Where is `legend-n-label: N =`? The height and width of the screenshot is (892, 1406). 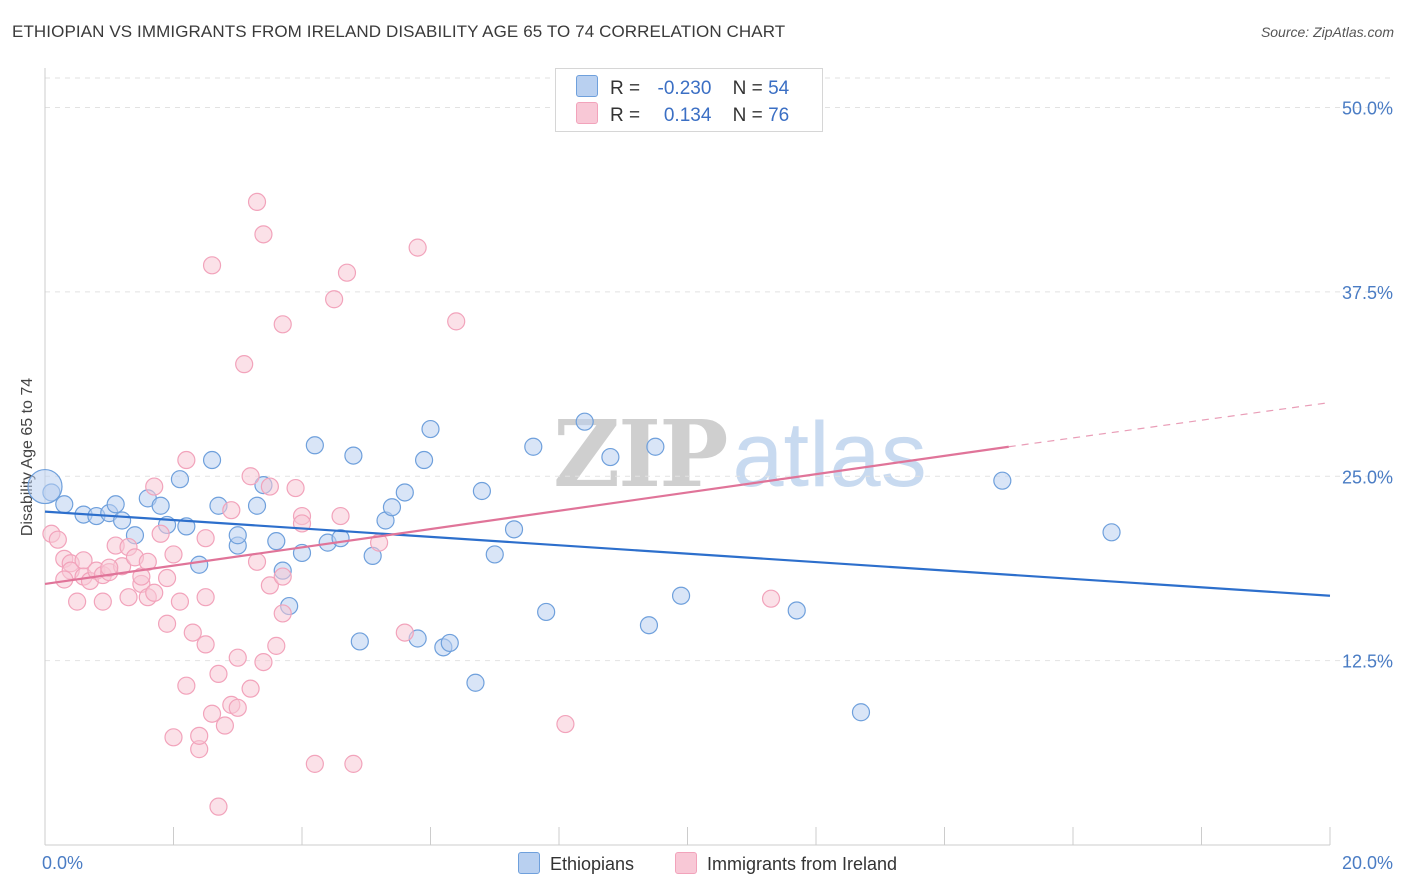
legend-n-label: N = is located at coordinates (747, 88).